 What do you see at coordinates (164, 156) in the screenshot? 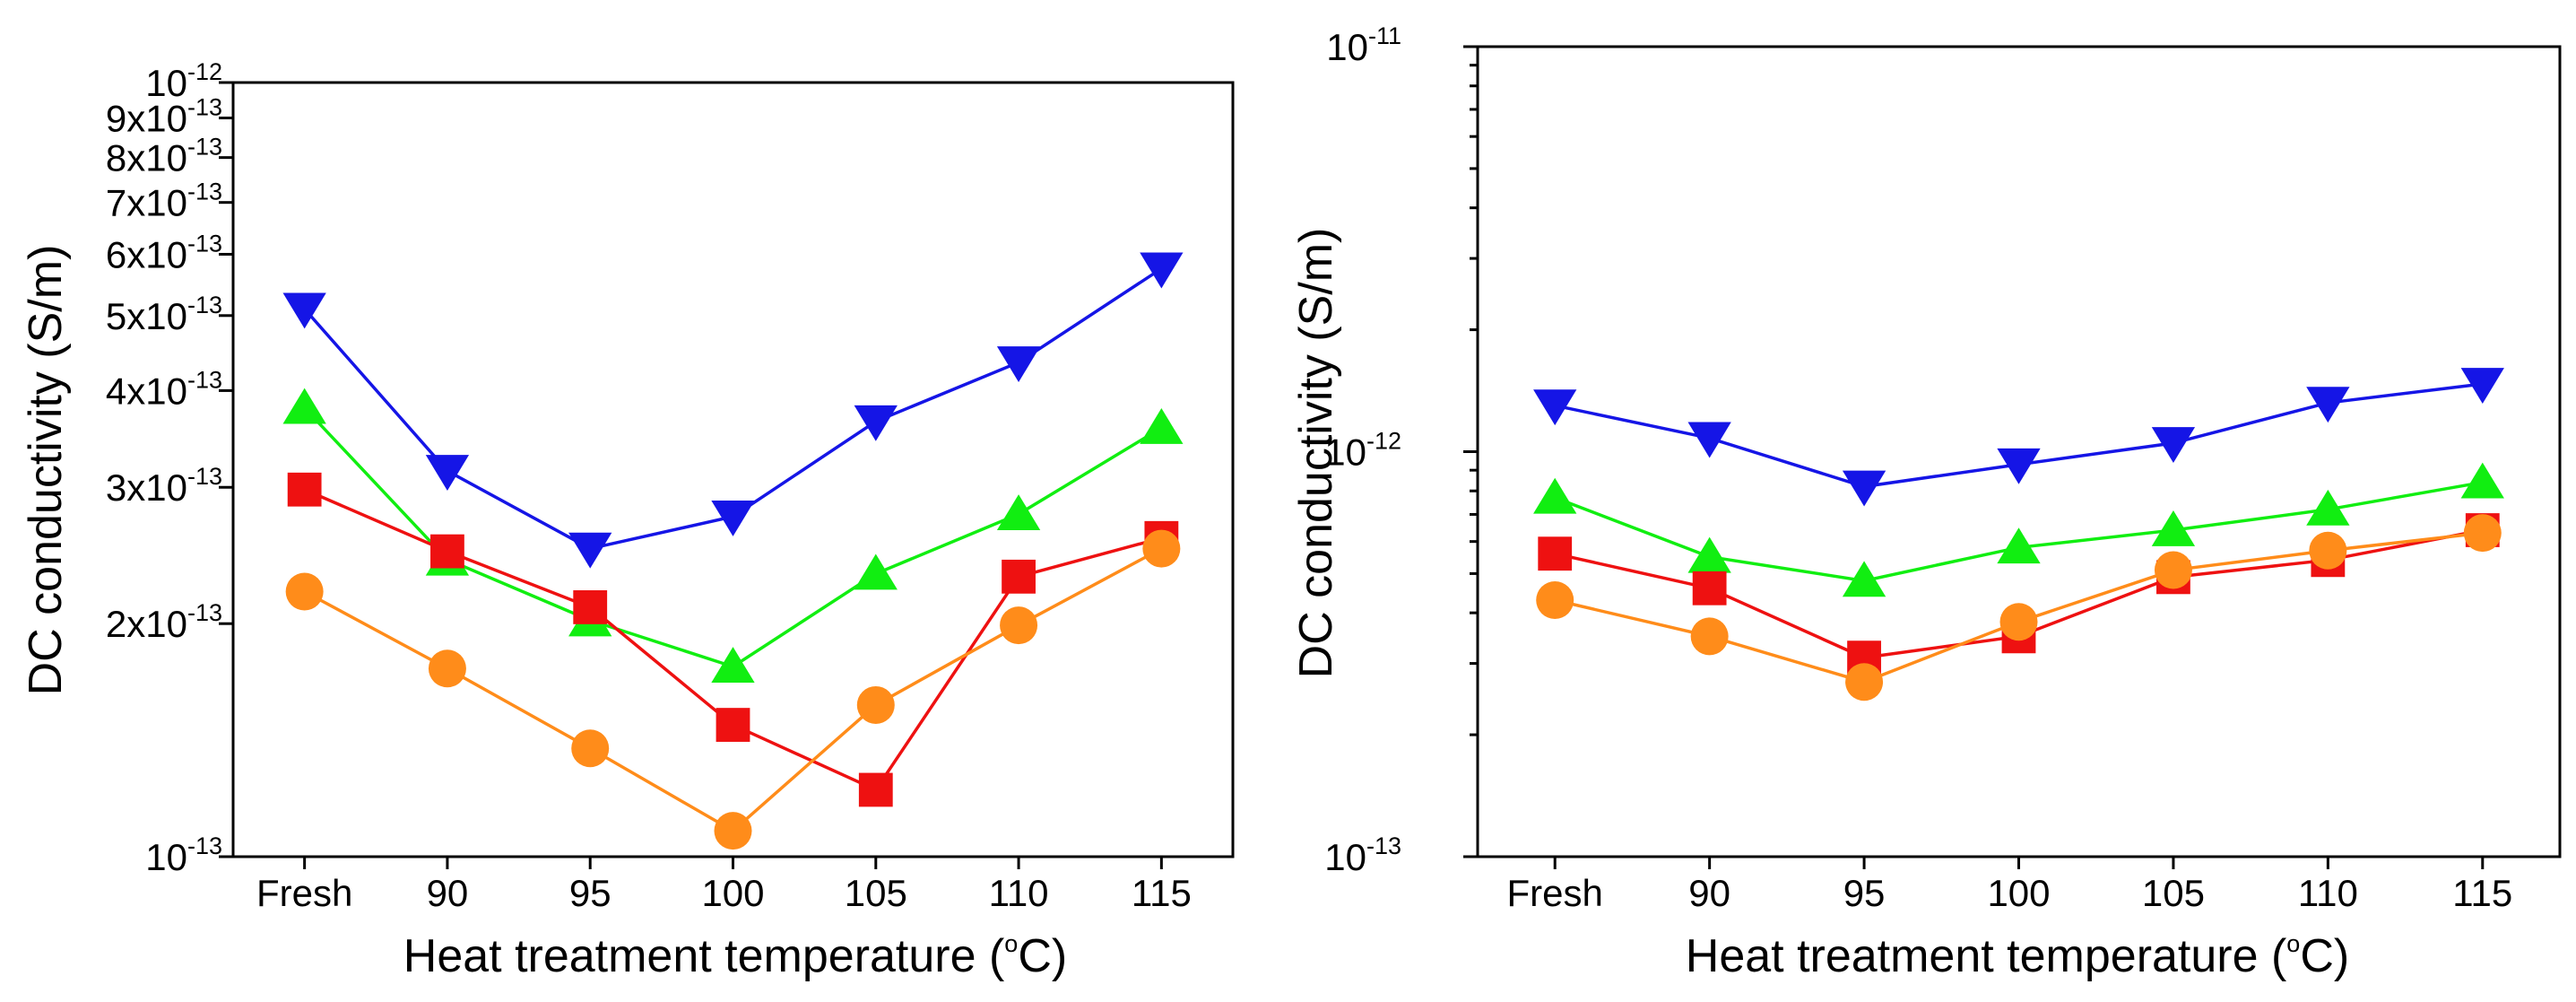
I see `y-tick-label: 8x10⁻¹³` at bounding box center [164, 156].